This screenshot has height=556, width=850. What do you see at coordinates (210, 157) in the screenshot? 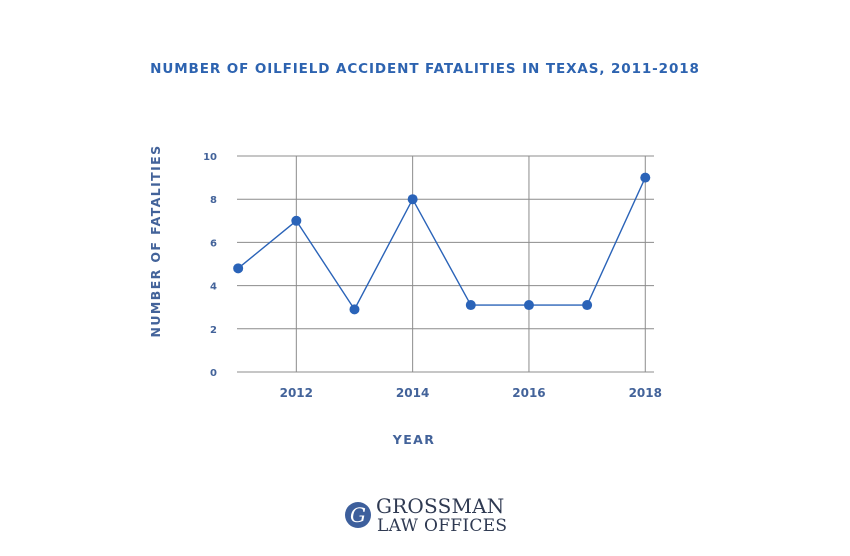
I see `y-tick-label: 10` at bounding box center [210, 157].